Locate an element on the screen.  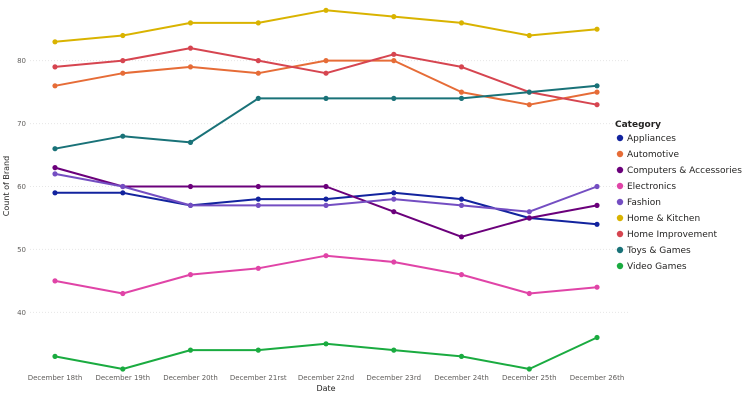
y-tick-label: 80 is located at coordinates (21, 61).